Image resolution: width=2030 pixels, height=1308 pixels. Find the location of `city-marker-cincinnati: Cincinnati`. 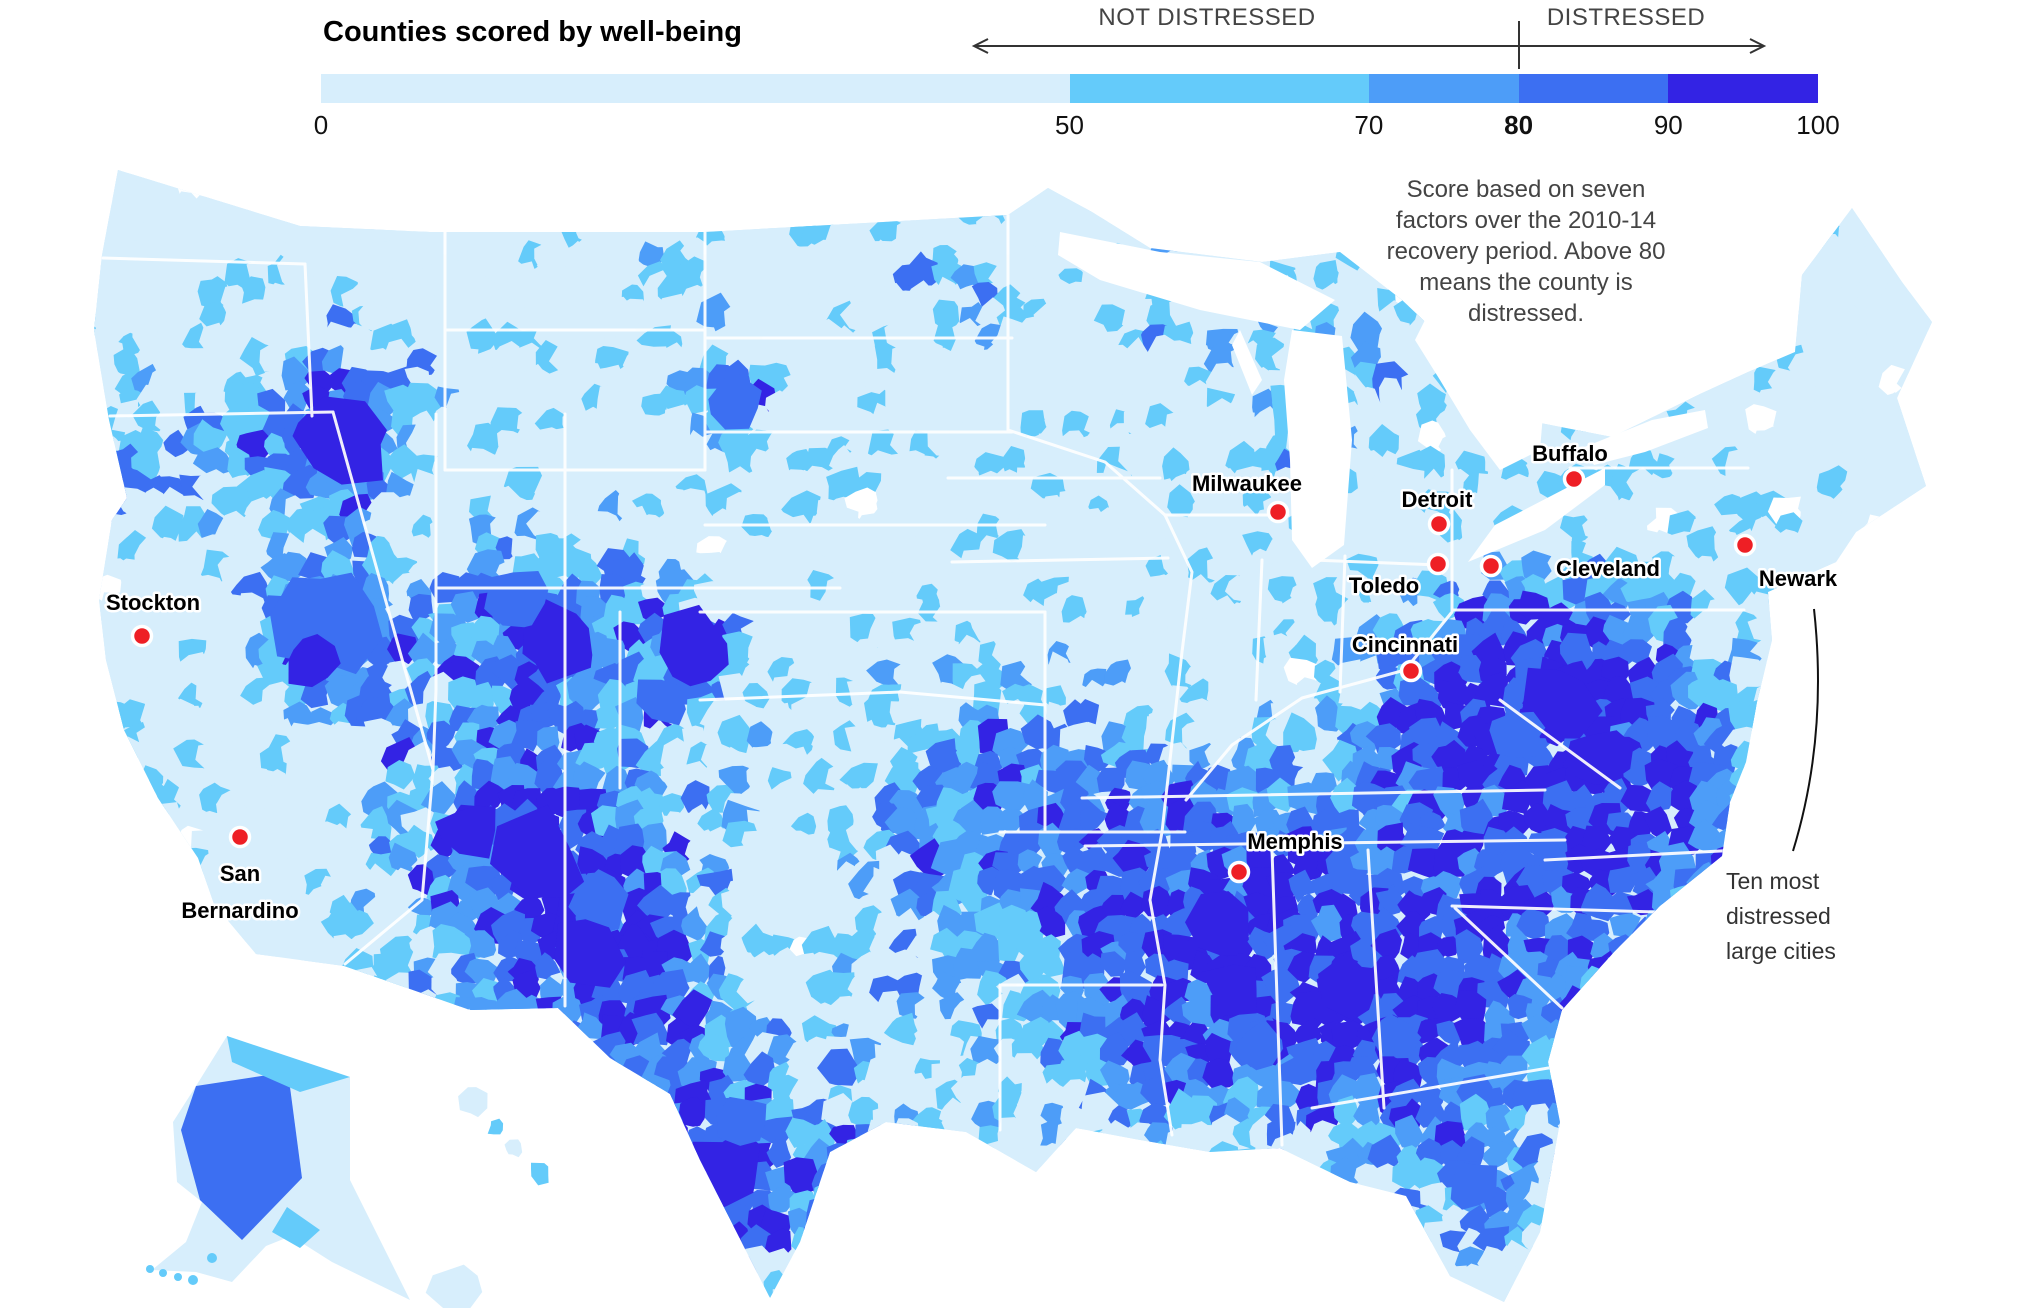

city-marker-cincinnati: Cincinnati is located at coordinates (1405, 656).